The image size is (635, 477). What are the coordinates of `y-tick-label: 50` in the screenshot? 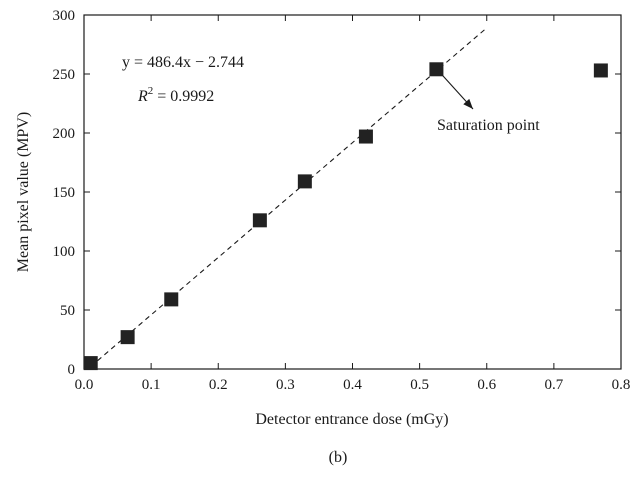 It's located at (67, 311).